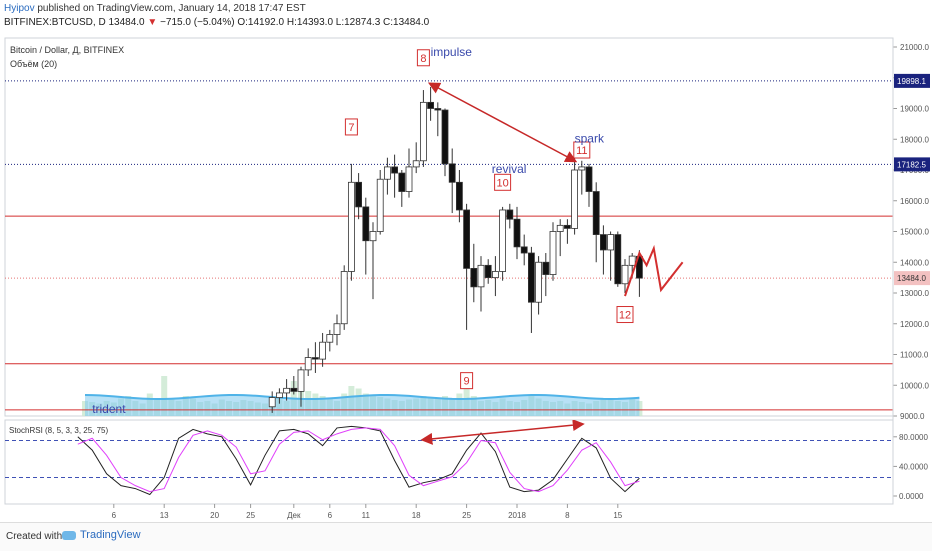  I want to click on time-axis: 6 13 20 25 Дек 6 11 18 25 2018 8 15, so click(367, 512).